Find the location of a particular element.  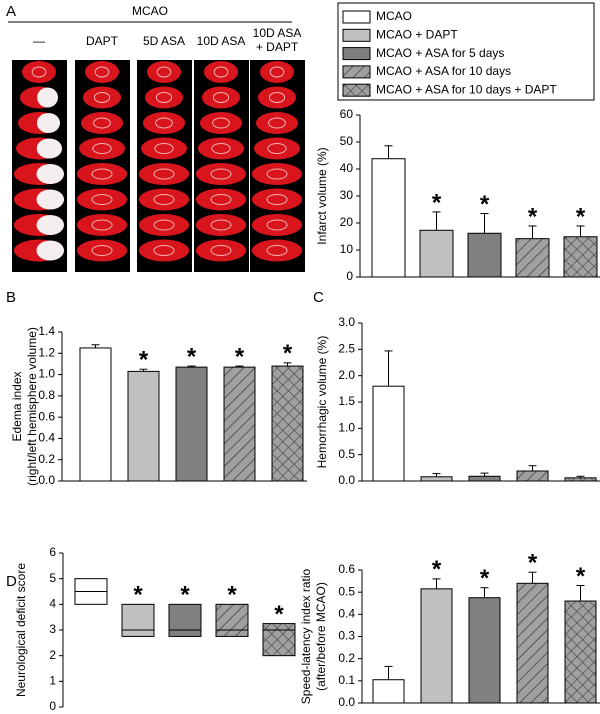

y-tick-label: 40 is located at coordinates (347, 168).